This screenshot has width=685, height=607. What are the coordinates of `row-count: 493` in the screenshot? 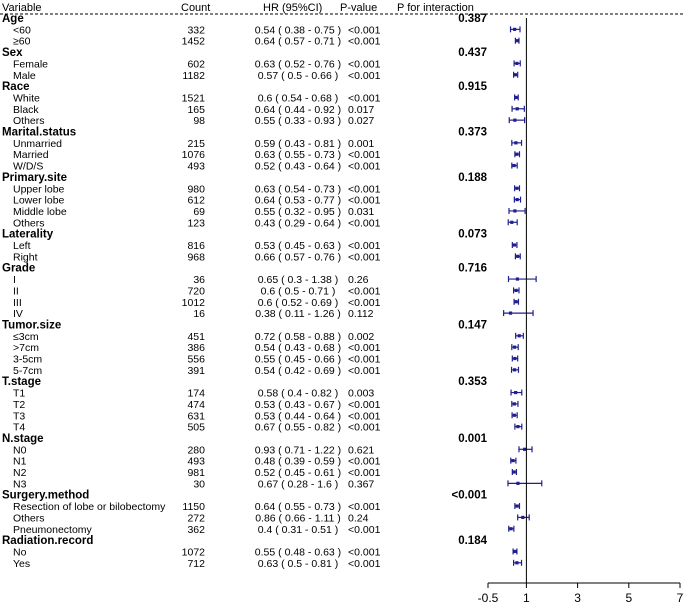 It's located at (196, 462).